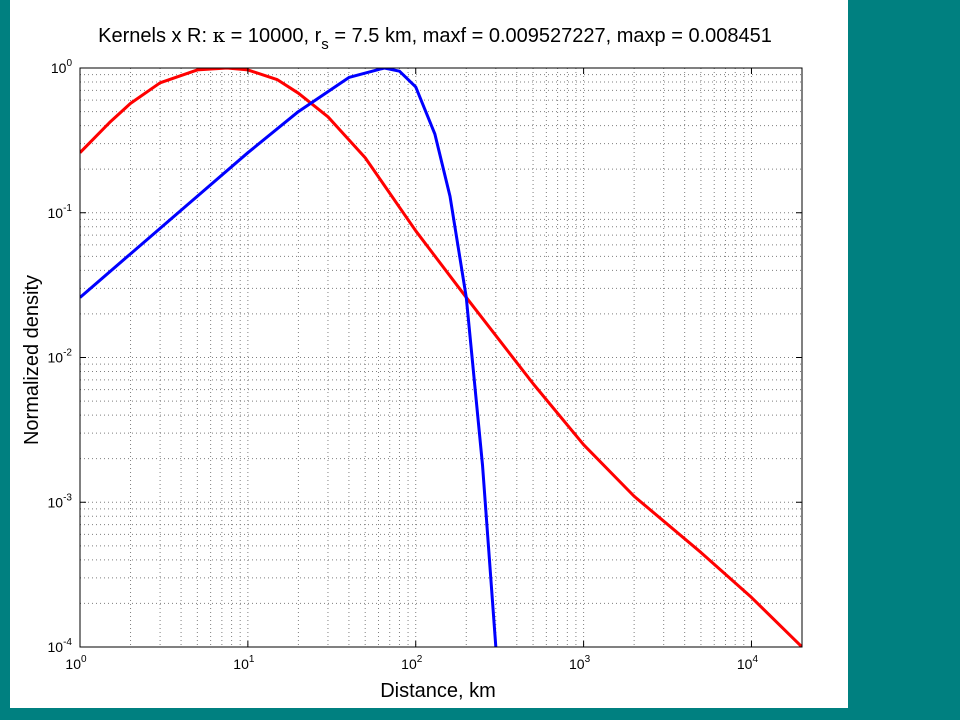  I want to click on x-tick-label: 10², so click(412, 663).